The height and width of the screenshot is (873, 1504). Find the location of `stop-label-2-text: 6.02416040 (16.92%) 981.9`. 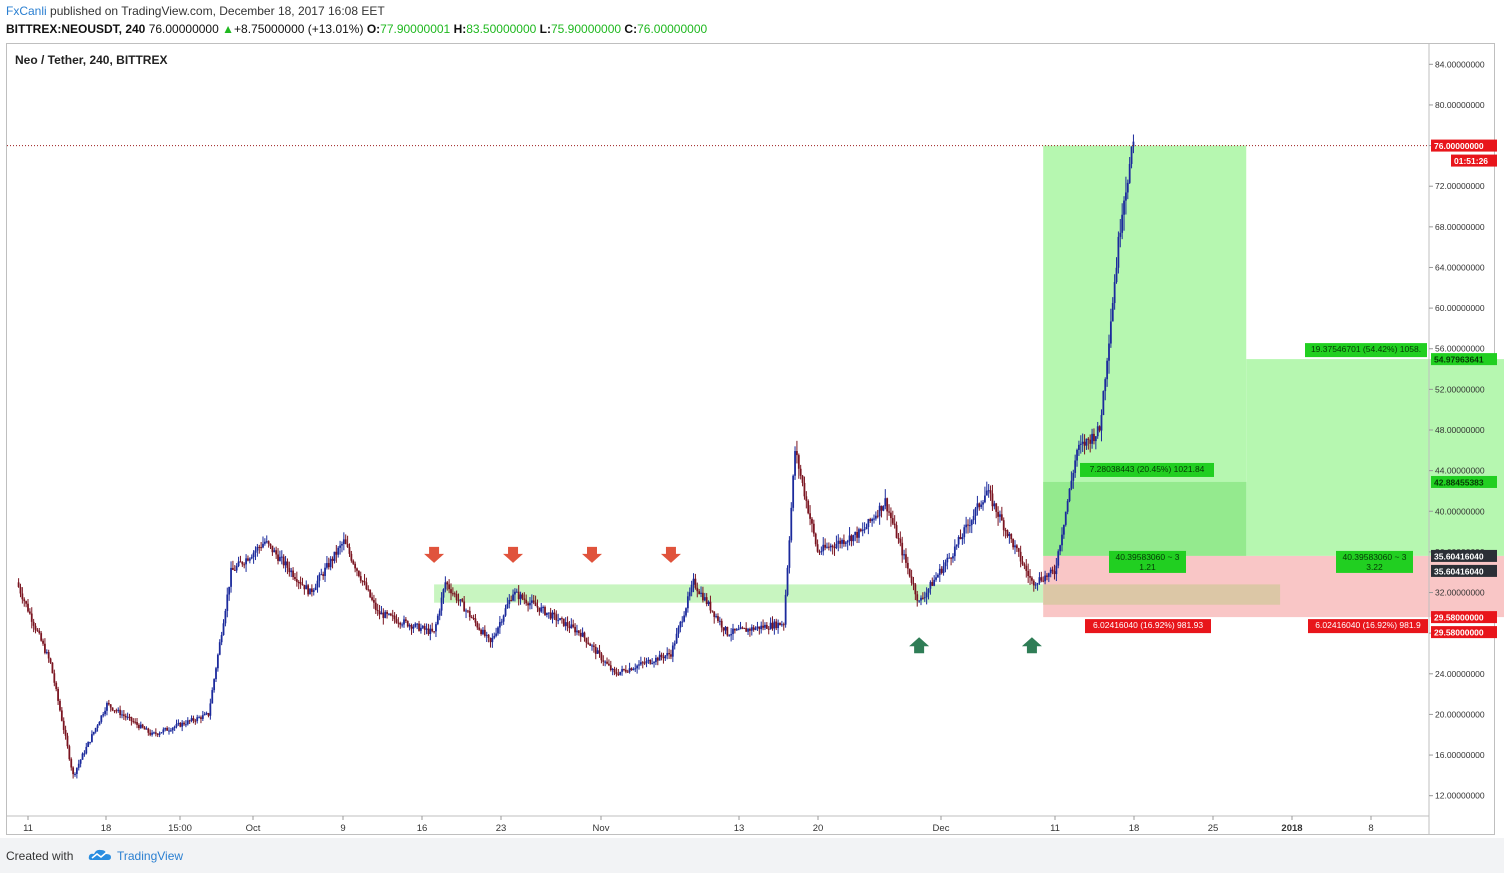

stop-label-2-text: 6.02416040 (16.92%) 981.9 is located at coordinates (1368, 625).